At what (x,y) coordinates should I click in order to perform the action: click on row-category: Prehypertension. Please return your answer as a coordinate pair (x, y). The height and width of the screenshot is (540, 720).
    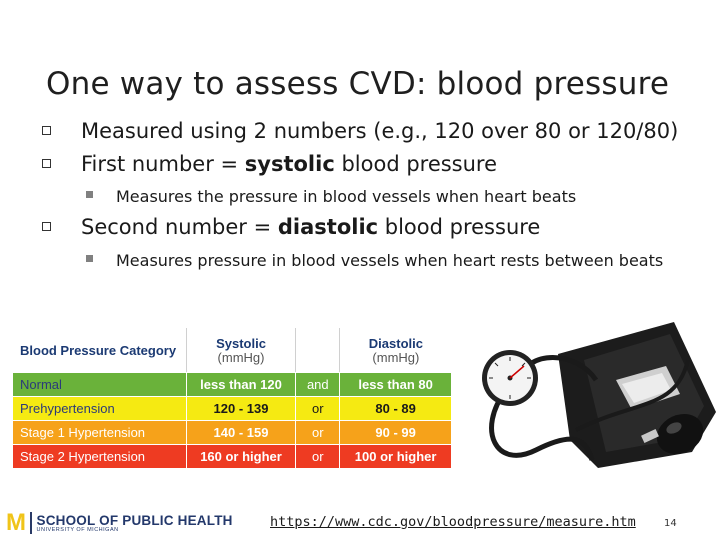
    Looking at the image, I should click on (99, 408).